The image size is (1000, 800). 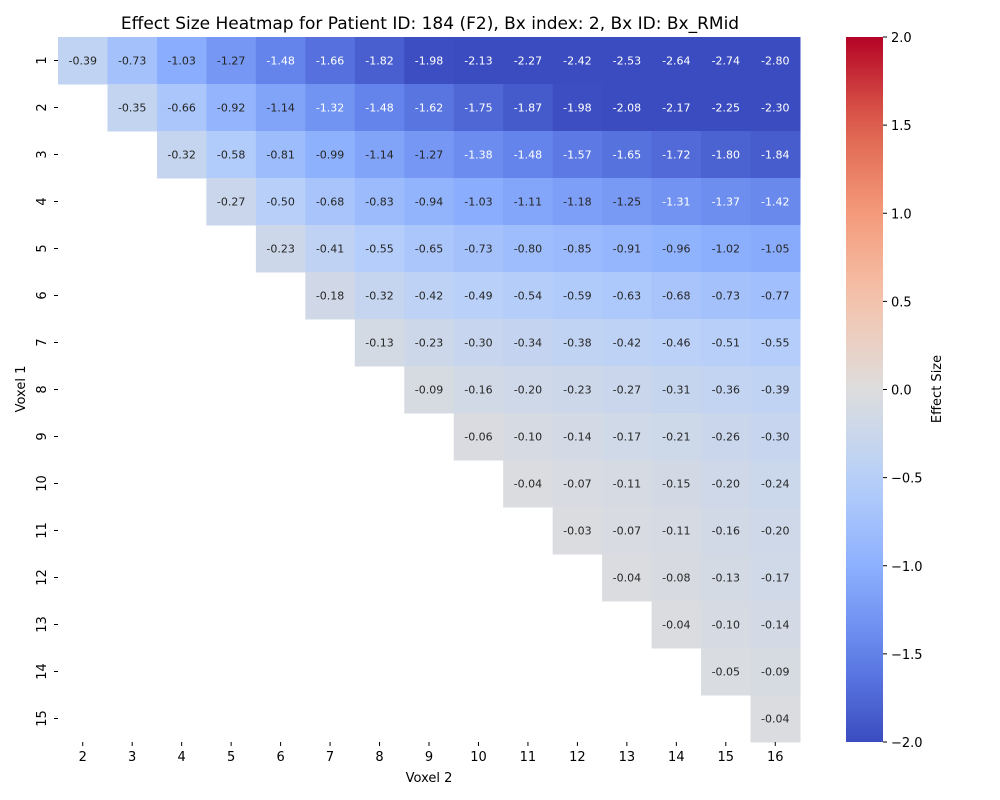 I want to click on cell-value-label: -0.50, so click(x=280, y=202).